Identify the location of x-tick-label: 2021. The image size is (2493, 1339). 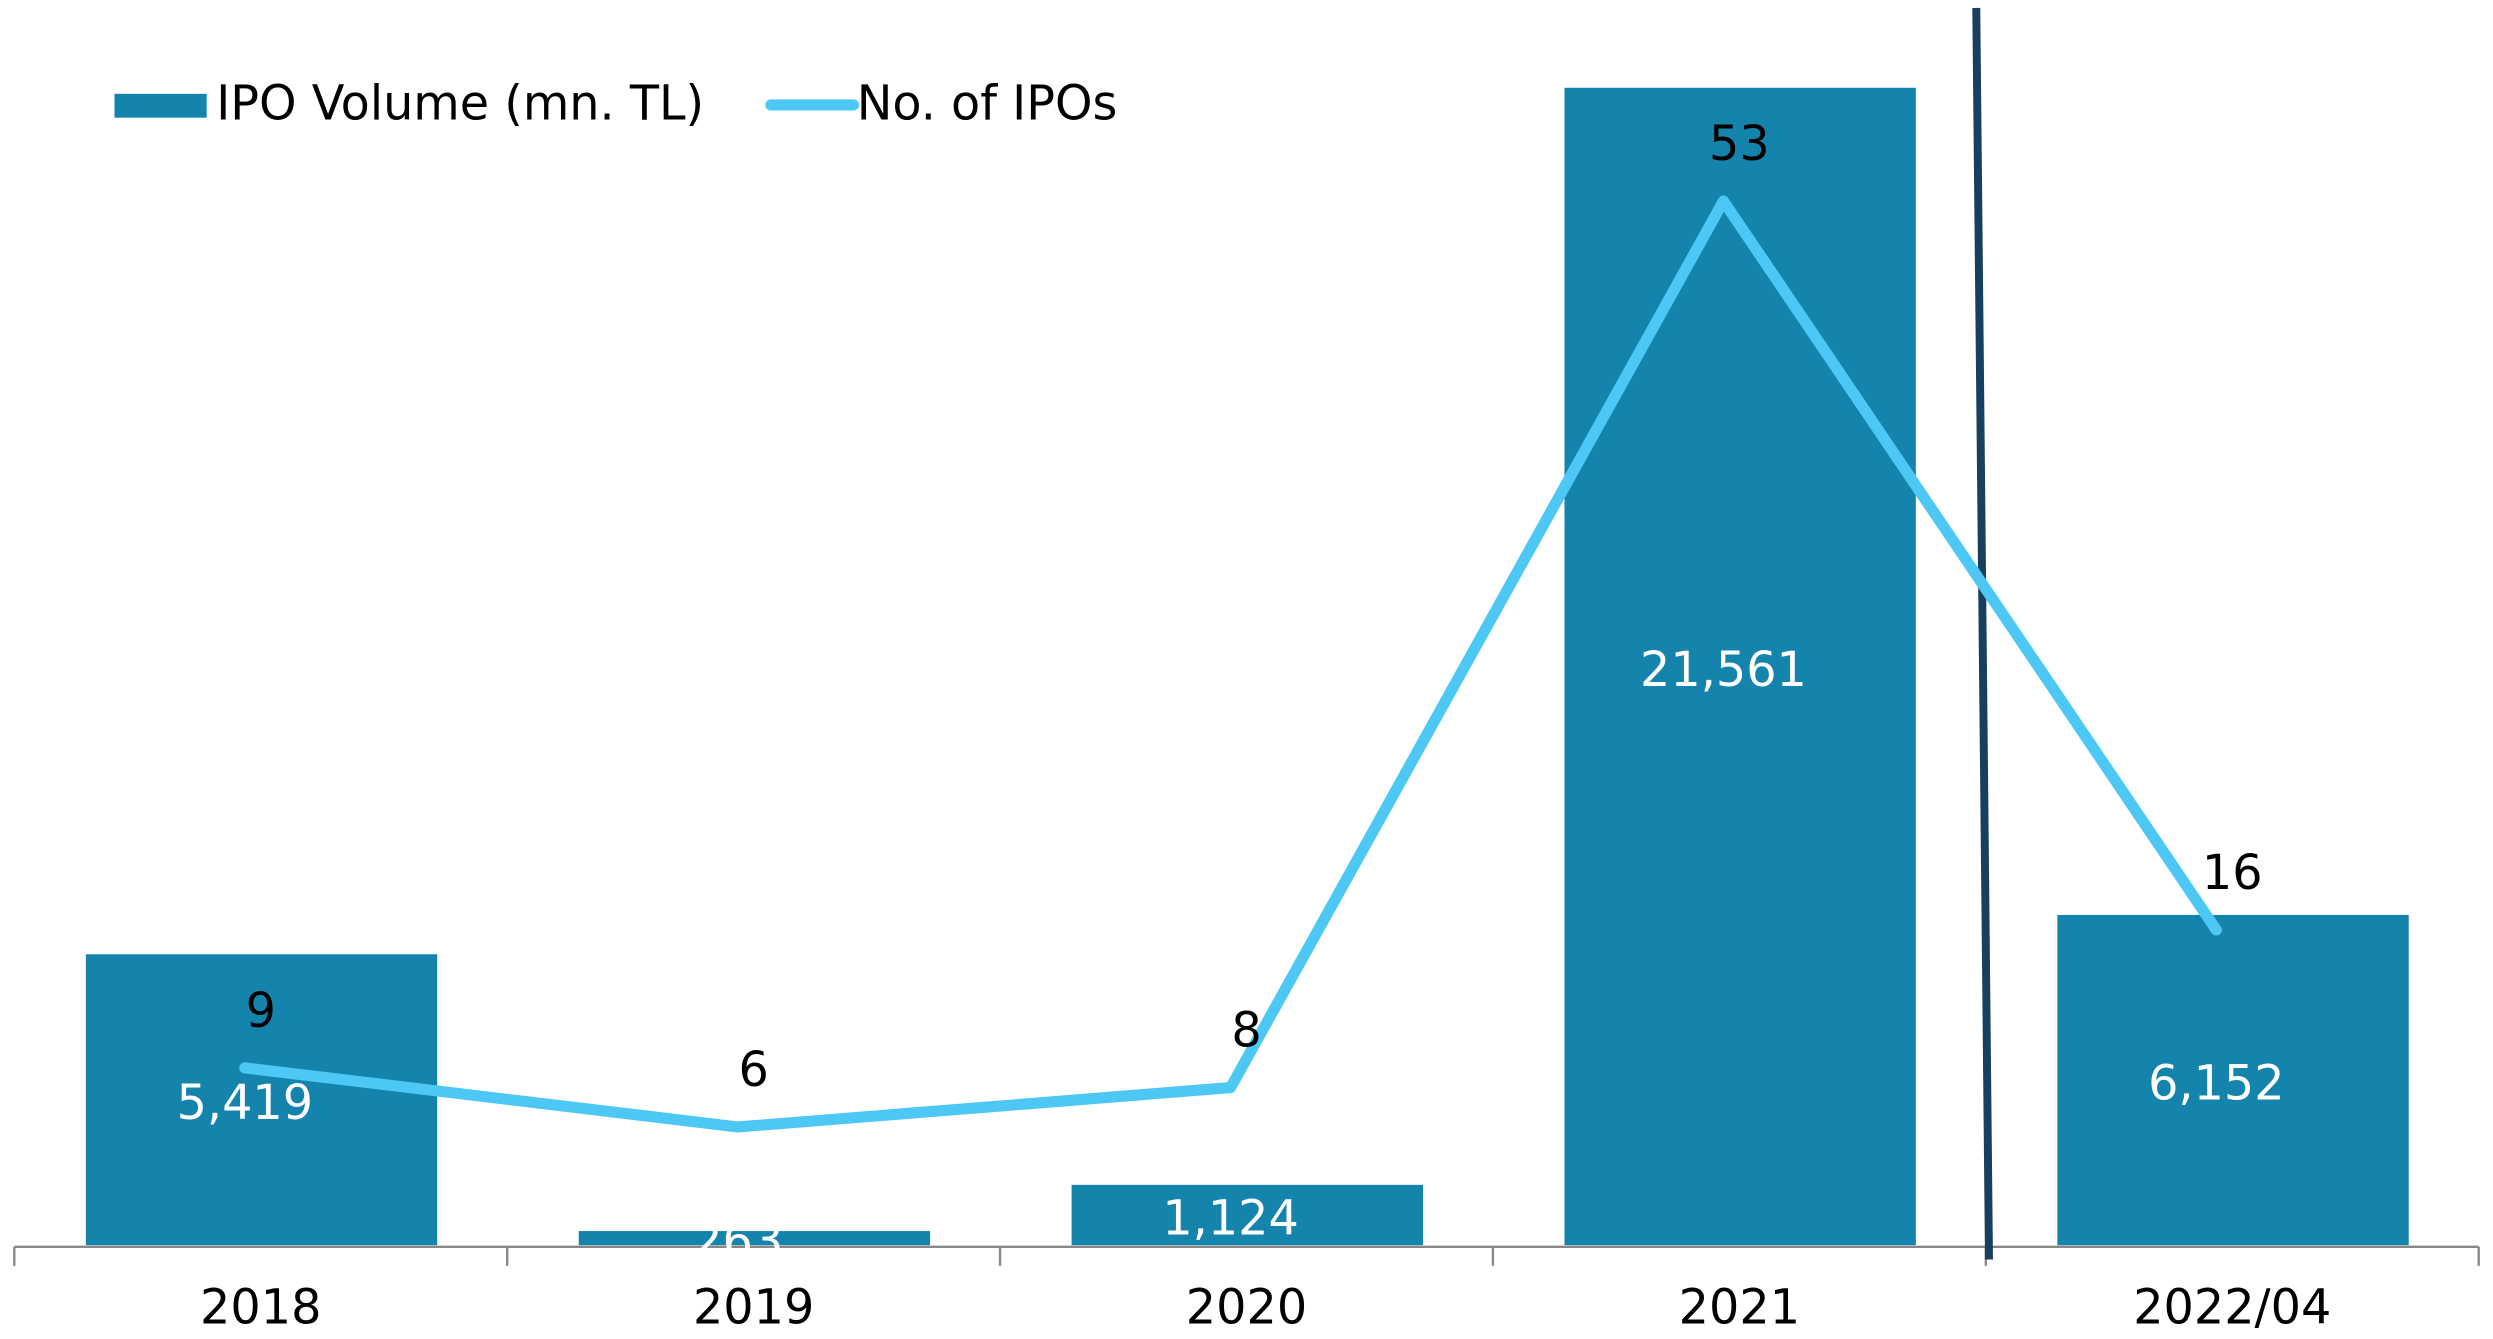
(1739, 1307).